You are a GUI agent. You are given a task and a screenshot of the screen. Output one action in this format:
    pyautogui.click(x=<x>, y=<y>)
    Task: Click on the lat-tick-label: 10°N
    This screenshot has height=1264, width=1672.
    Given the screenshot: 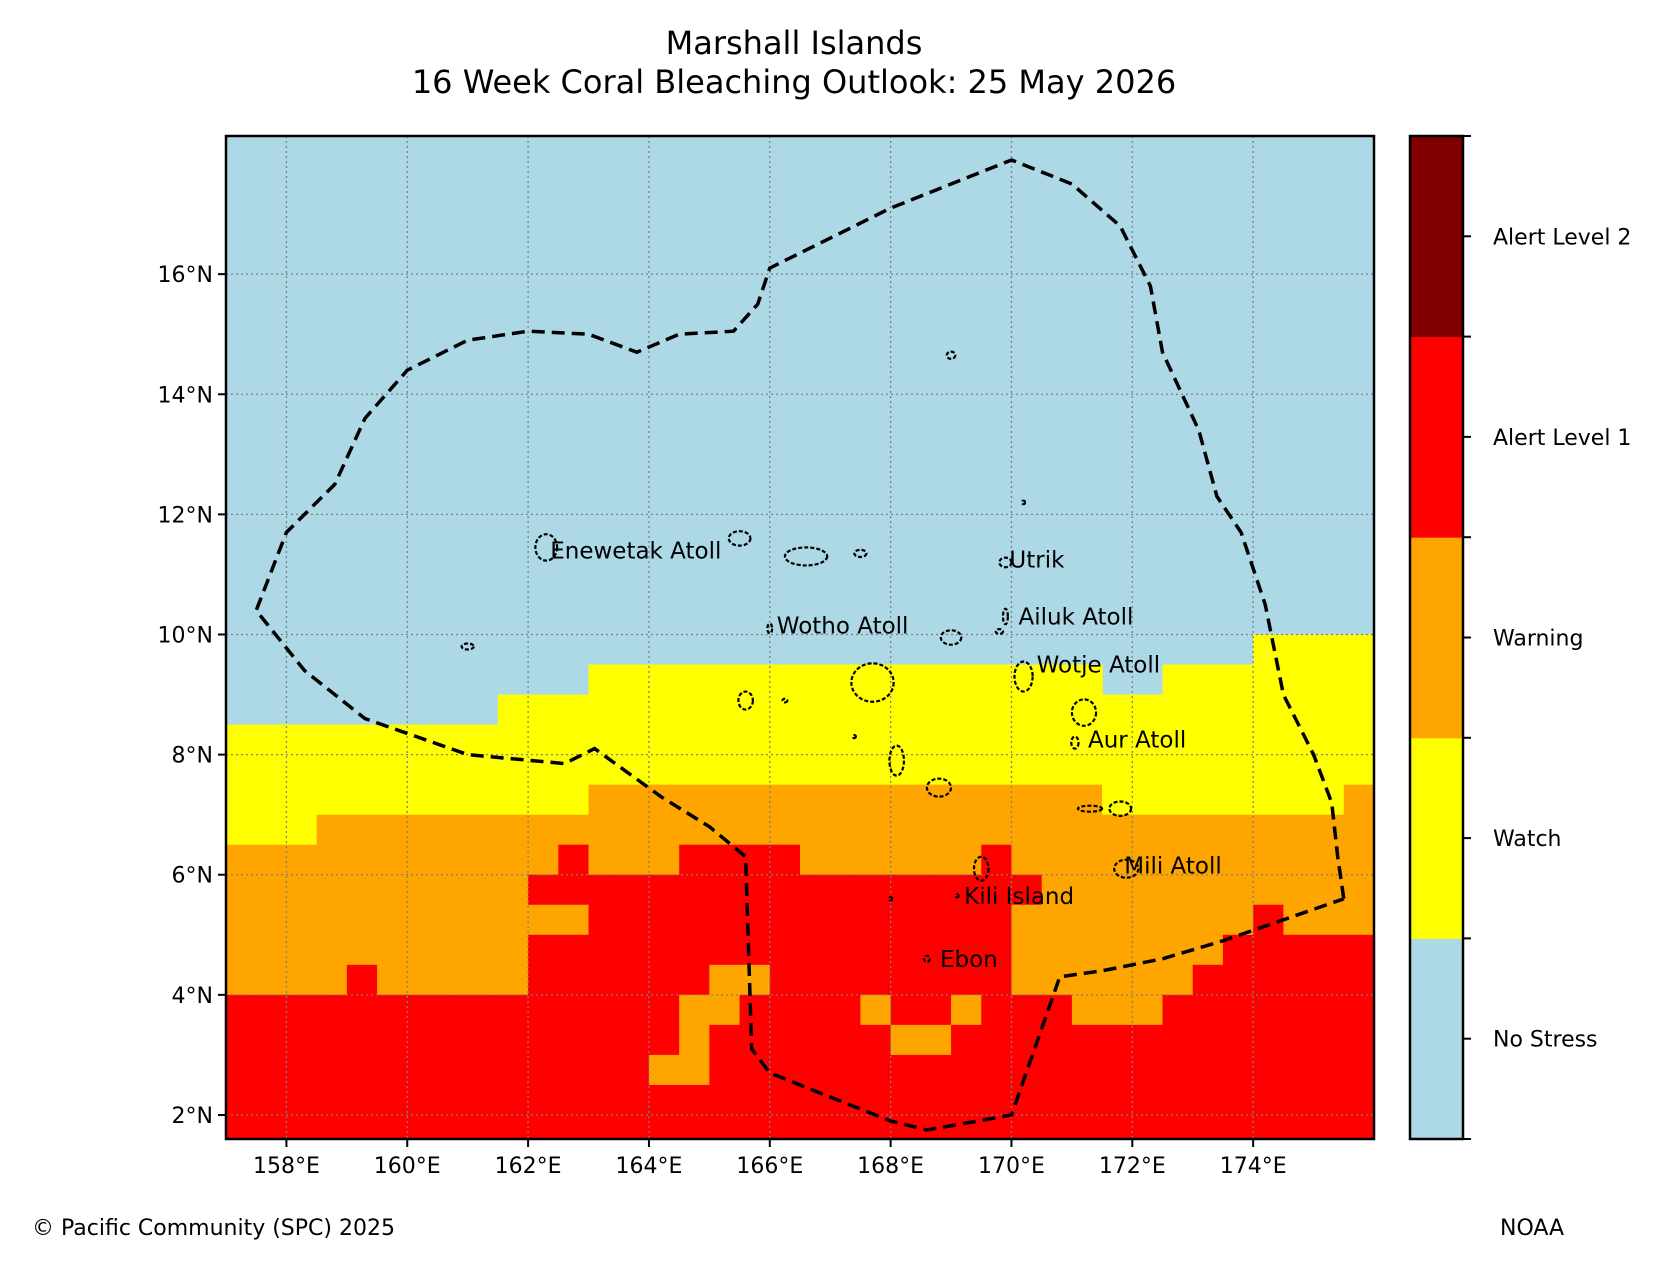 What is the action you would take?
    pyautogui.click(x=185, y=635)
    